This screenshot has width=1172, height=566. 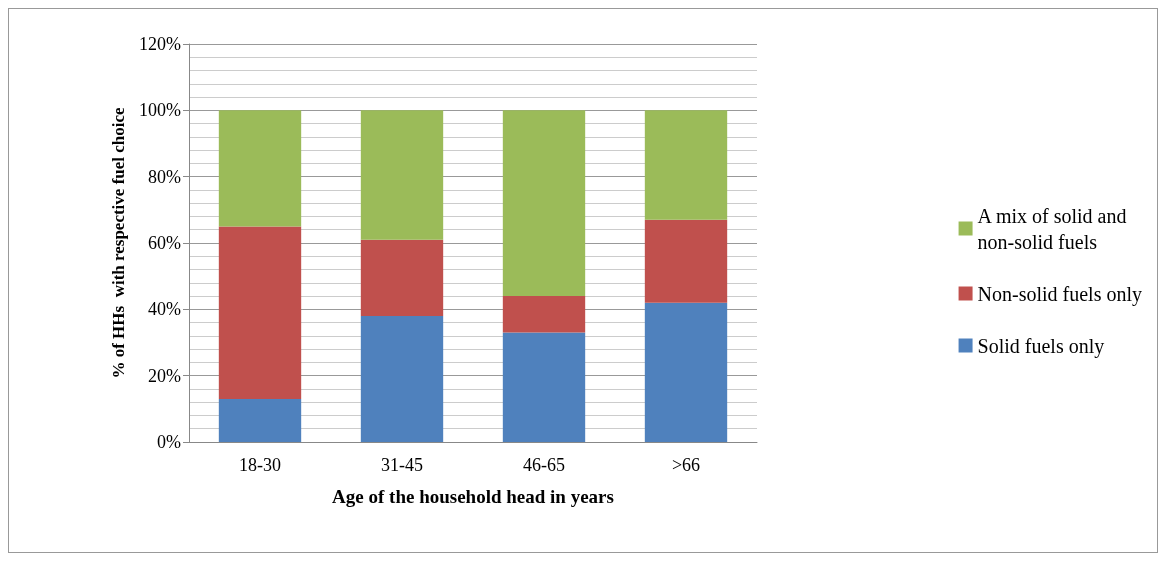 What do you see at coordinates (160, 110) in the screenshot?
I see `y-tick-label: 100%` at bounding box center [160, 110].